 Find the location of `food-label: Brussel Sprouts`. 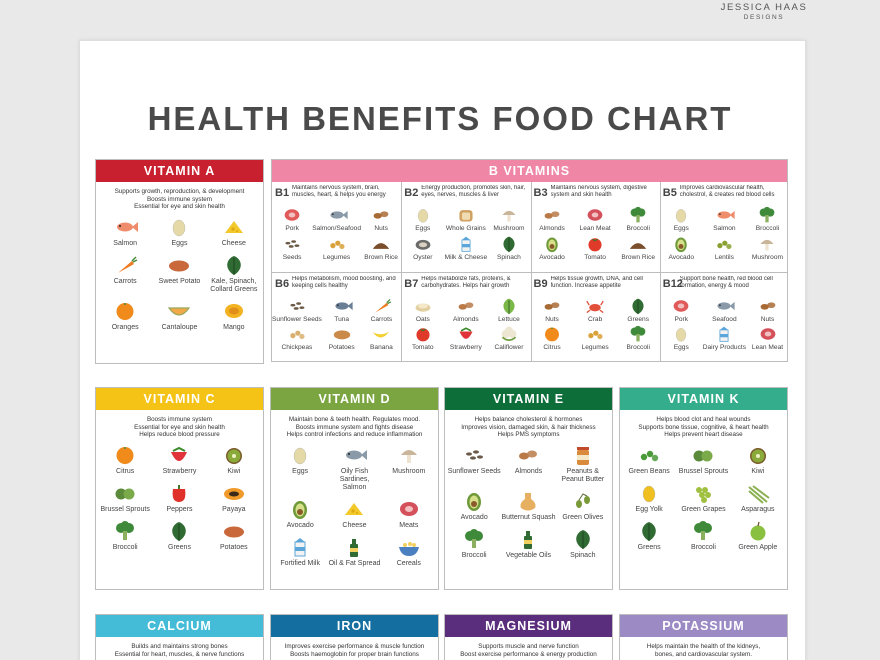

food-label: Brussel Sprouts is located at coordinates (125, 509).